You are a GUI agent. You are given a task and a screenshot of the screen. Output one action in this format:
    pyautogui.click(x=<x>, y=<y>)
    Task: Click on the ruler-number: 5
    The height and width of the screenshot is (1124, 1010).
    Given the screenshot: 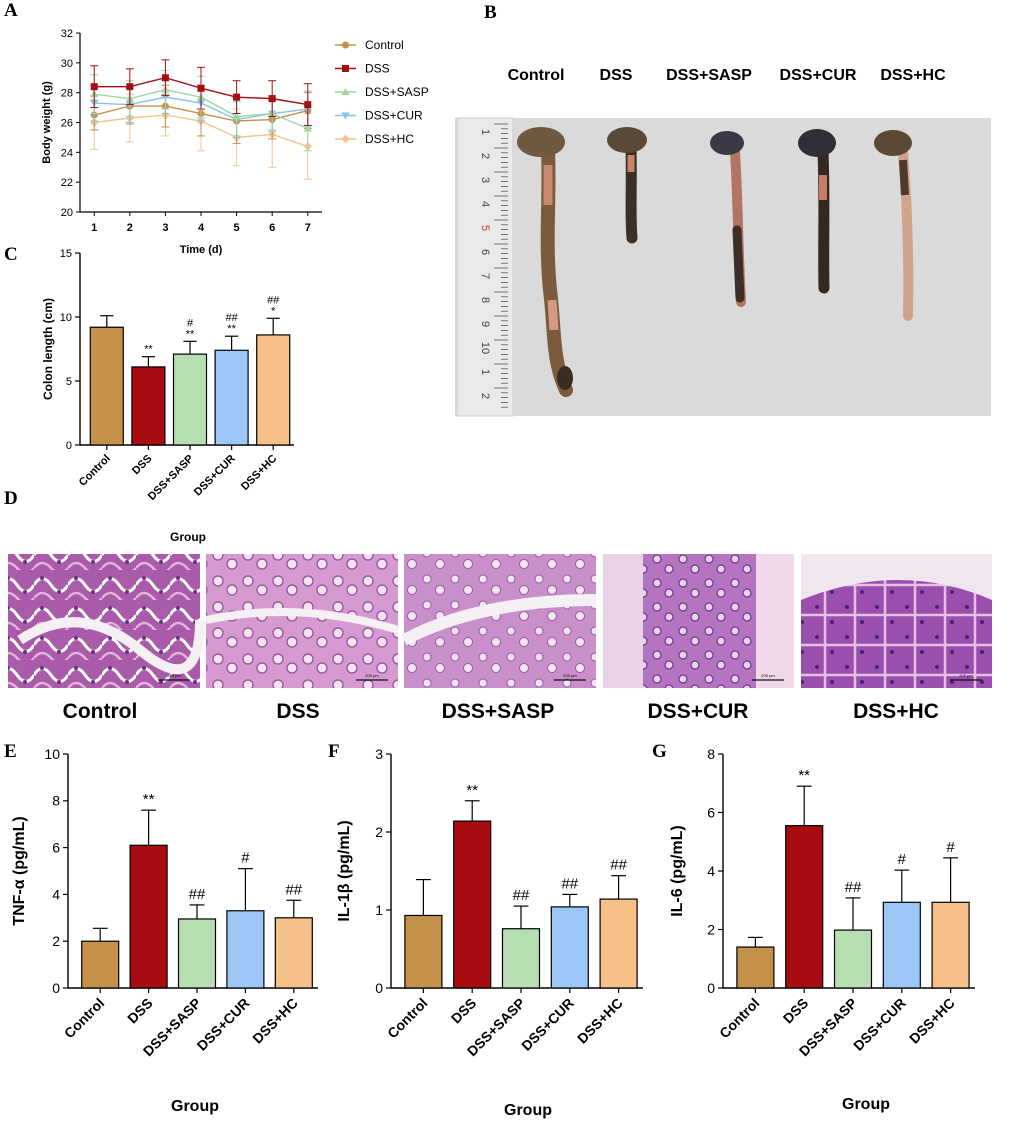 What is the action you would take?
    pyautogui.click(x=485, y=228)
    